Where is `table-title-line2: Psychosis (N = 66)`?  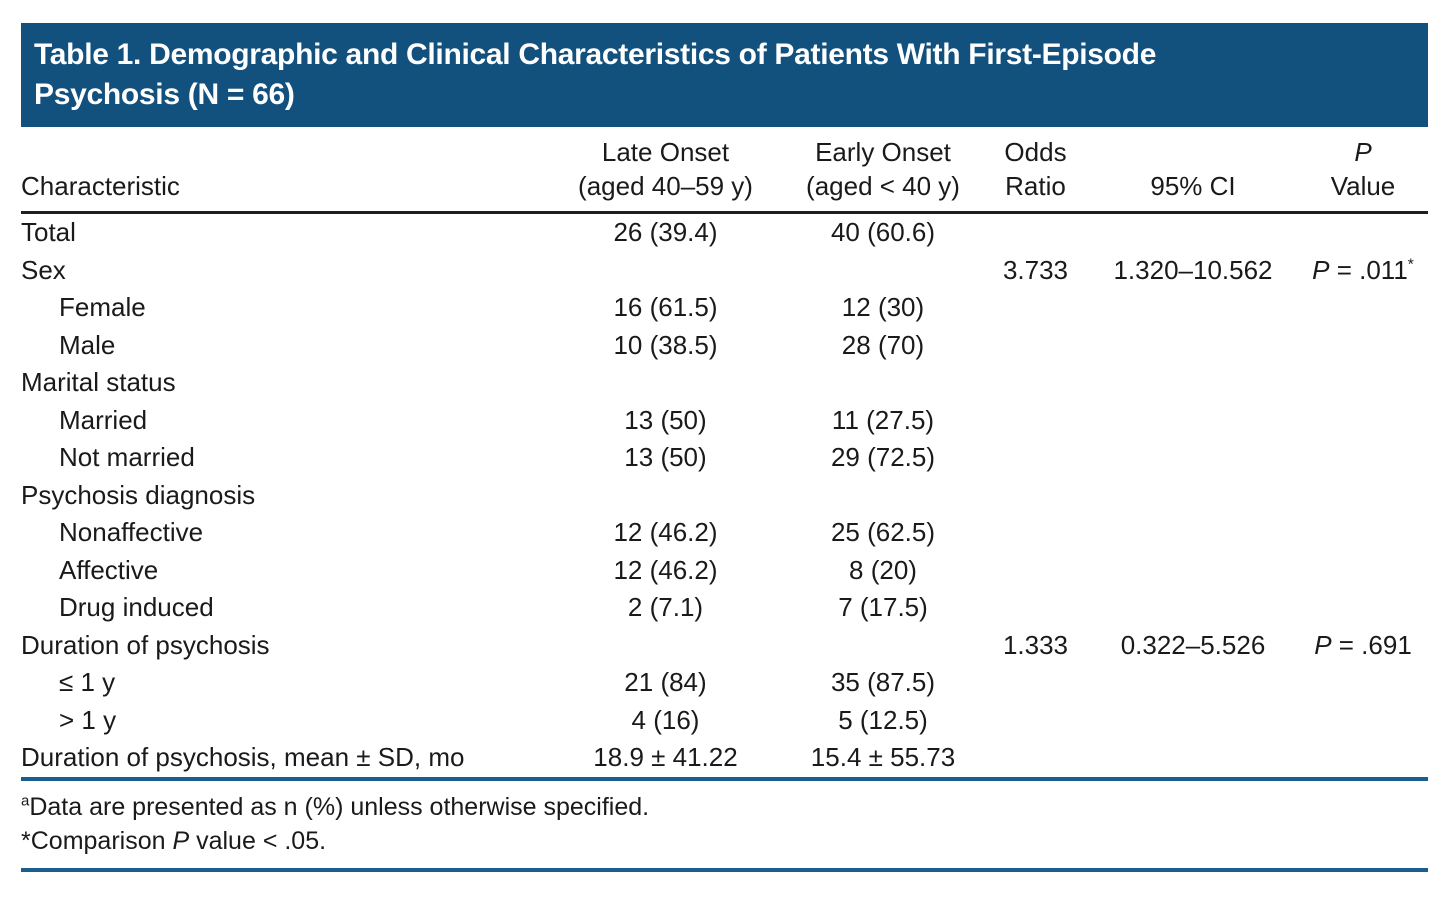
table-title-line2: Psychosis (N = 66) is located at coordinates (164, 94).